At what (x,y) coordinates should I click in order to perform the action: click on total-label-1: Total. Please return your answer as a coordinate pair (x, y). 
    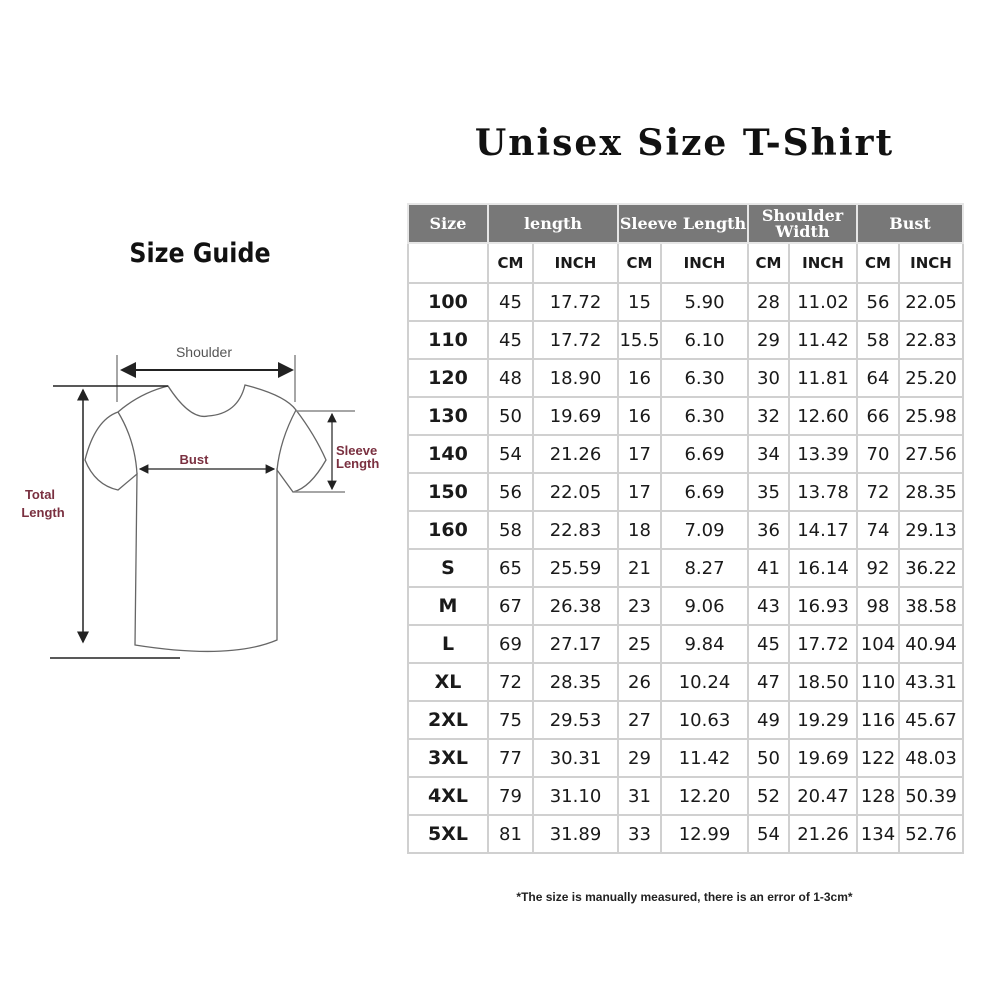
    Looking at the image, I should click on (40, 494).